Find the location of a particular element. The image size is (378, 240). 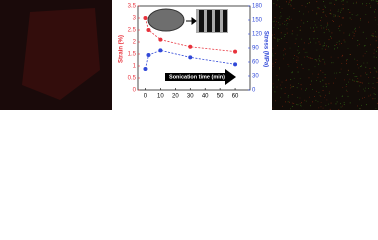

x-tick-label: 40 is located at coordinates (205, 97).